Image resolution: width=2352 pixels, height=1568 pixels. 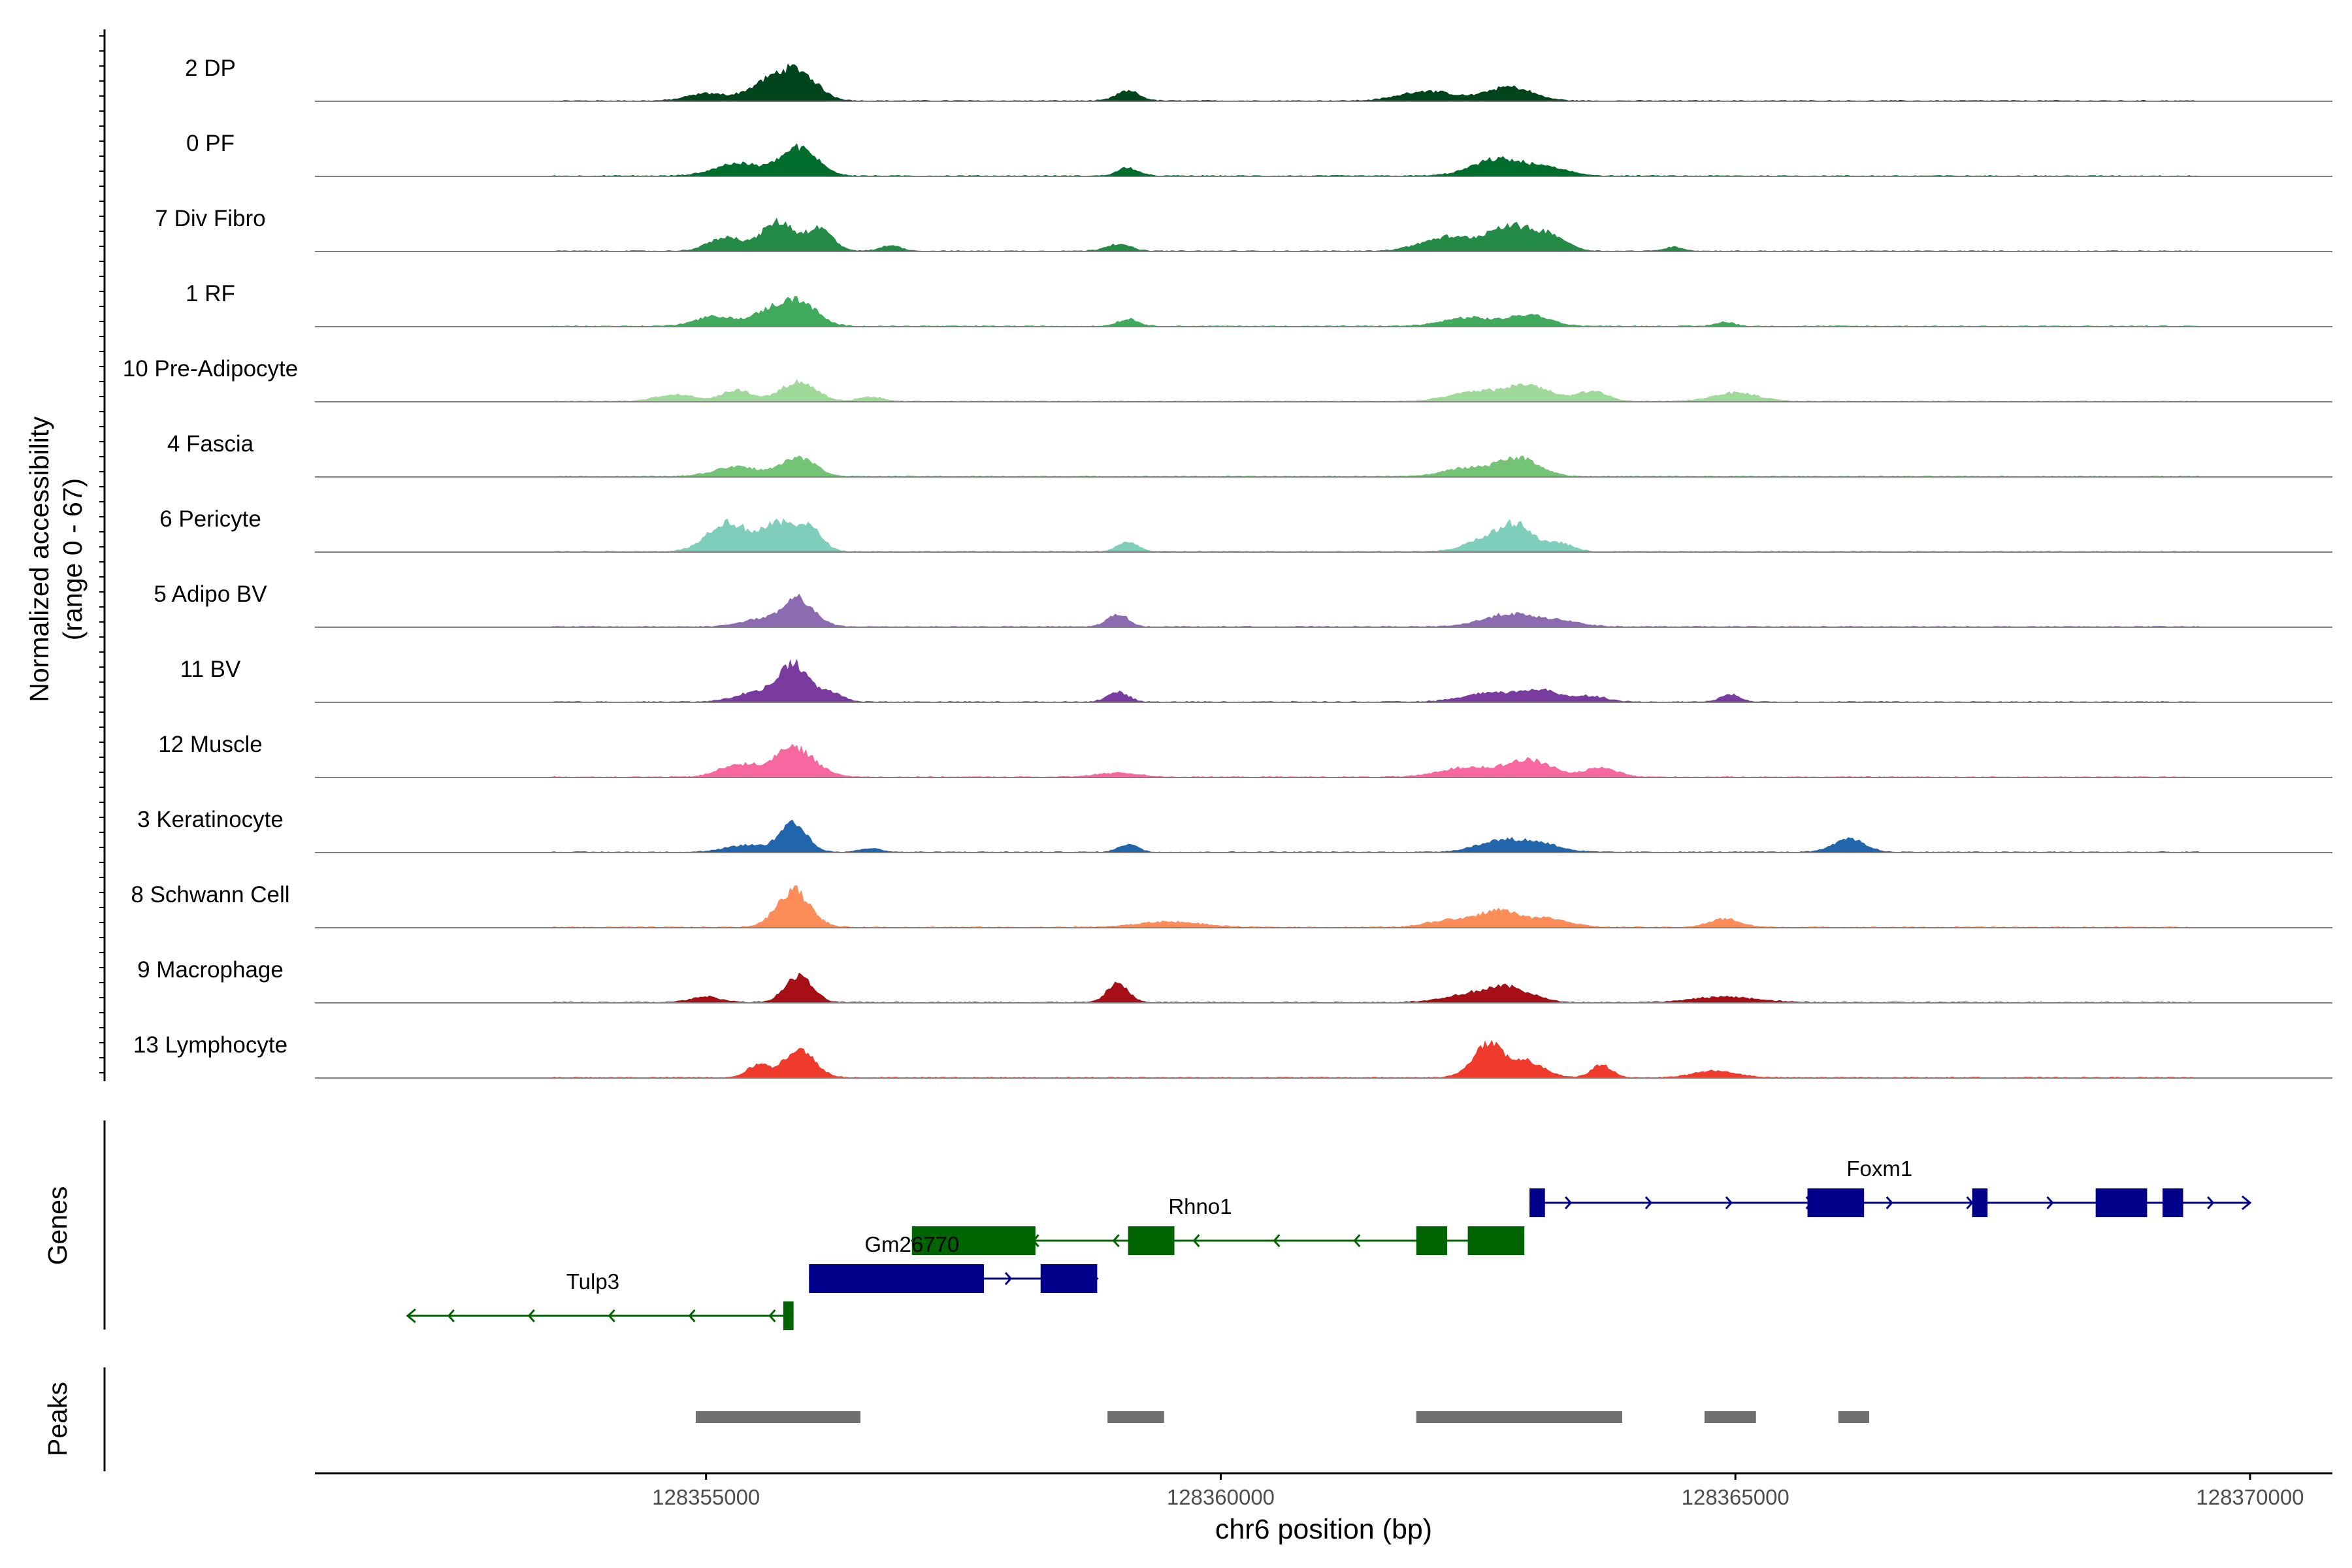 I want to click on track-label: 8 Schwann Cell, so click(x=210, y=894).